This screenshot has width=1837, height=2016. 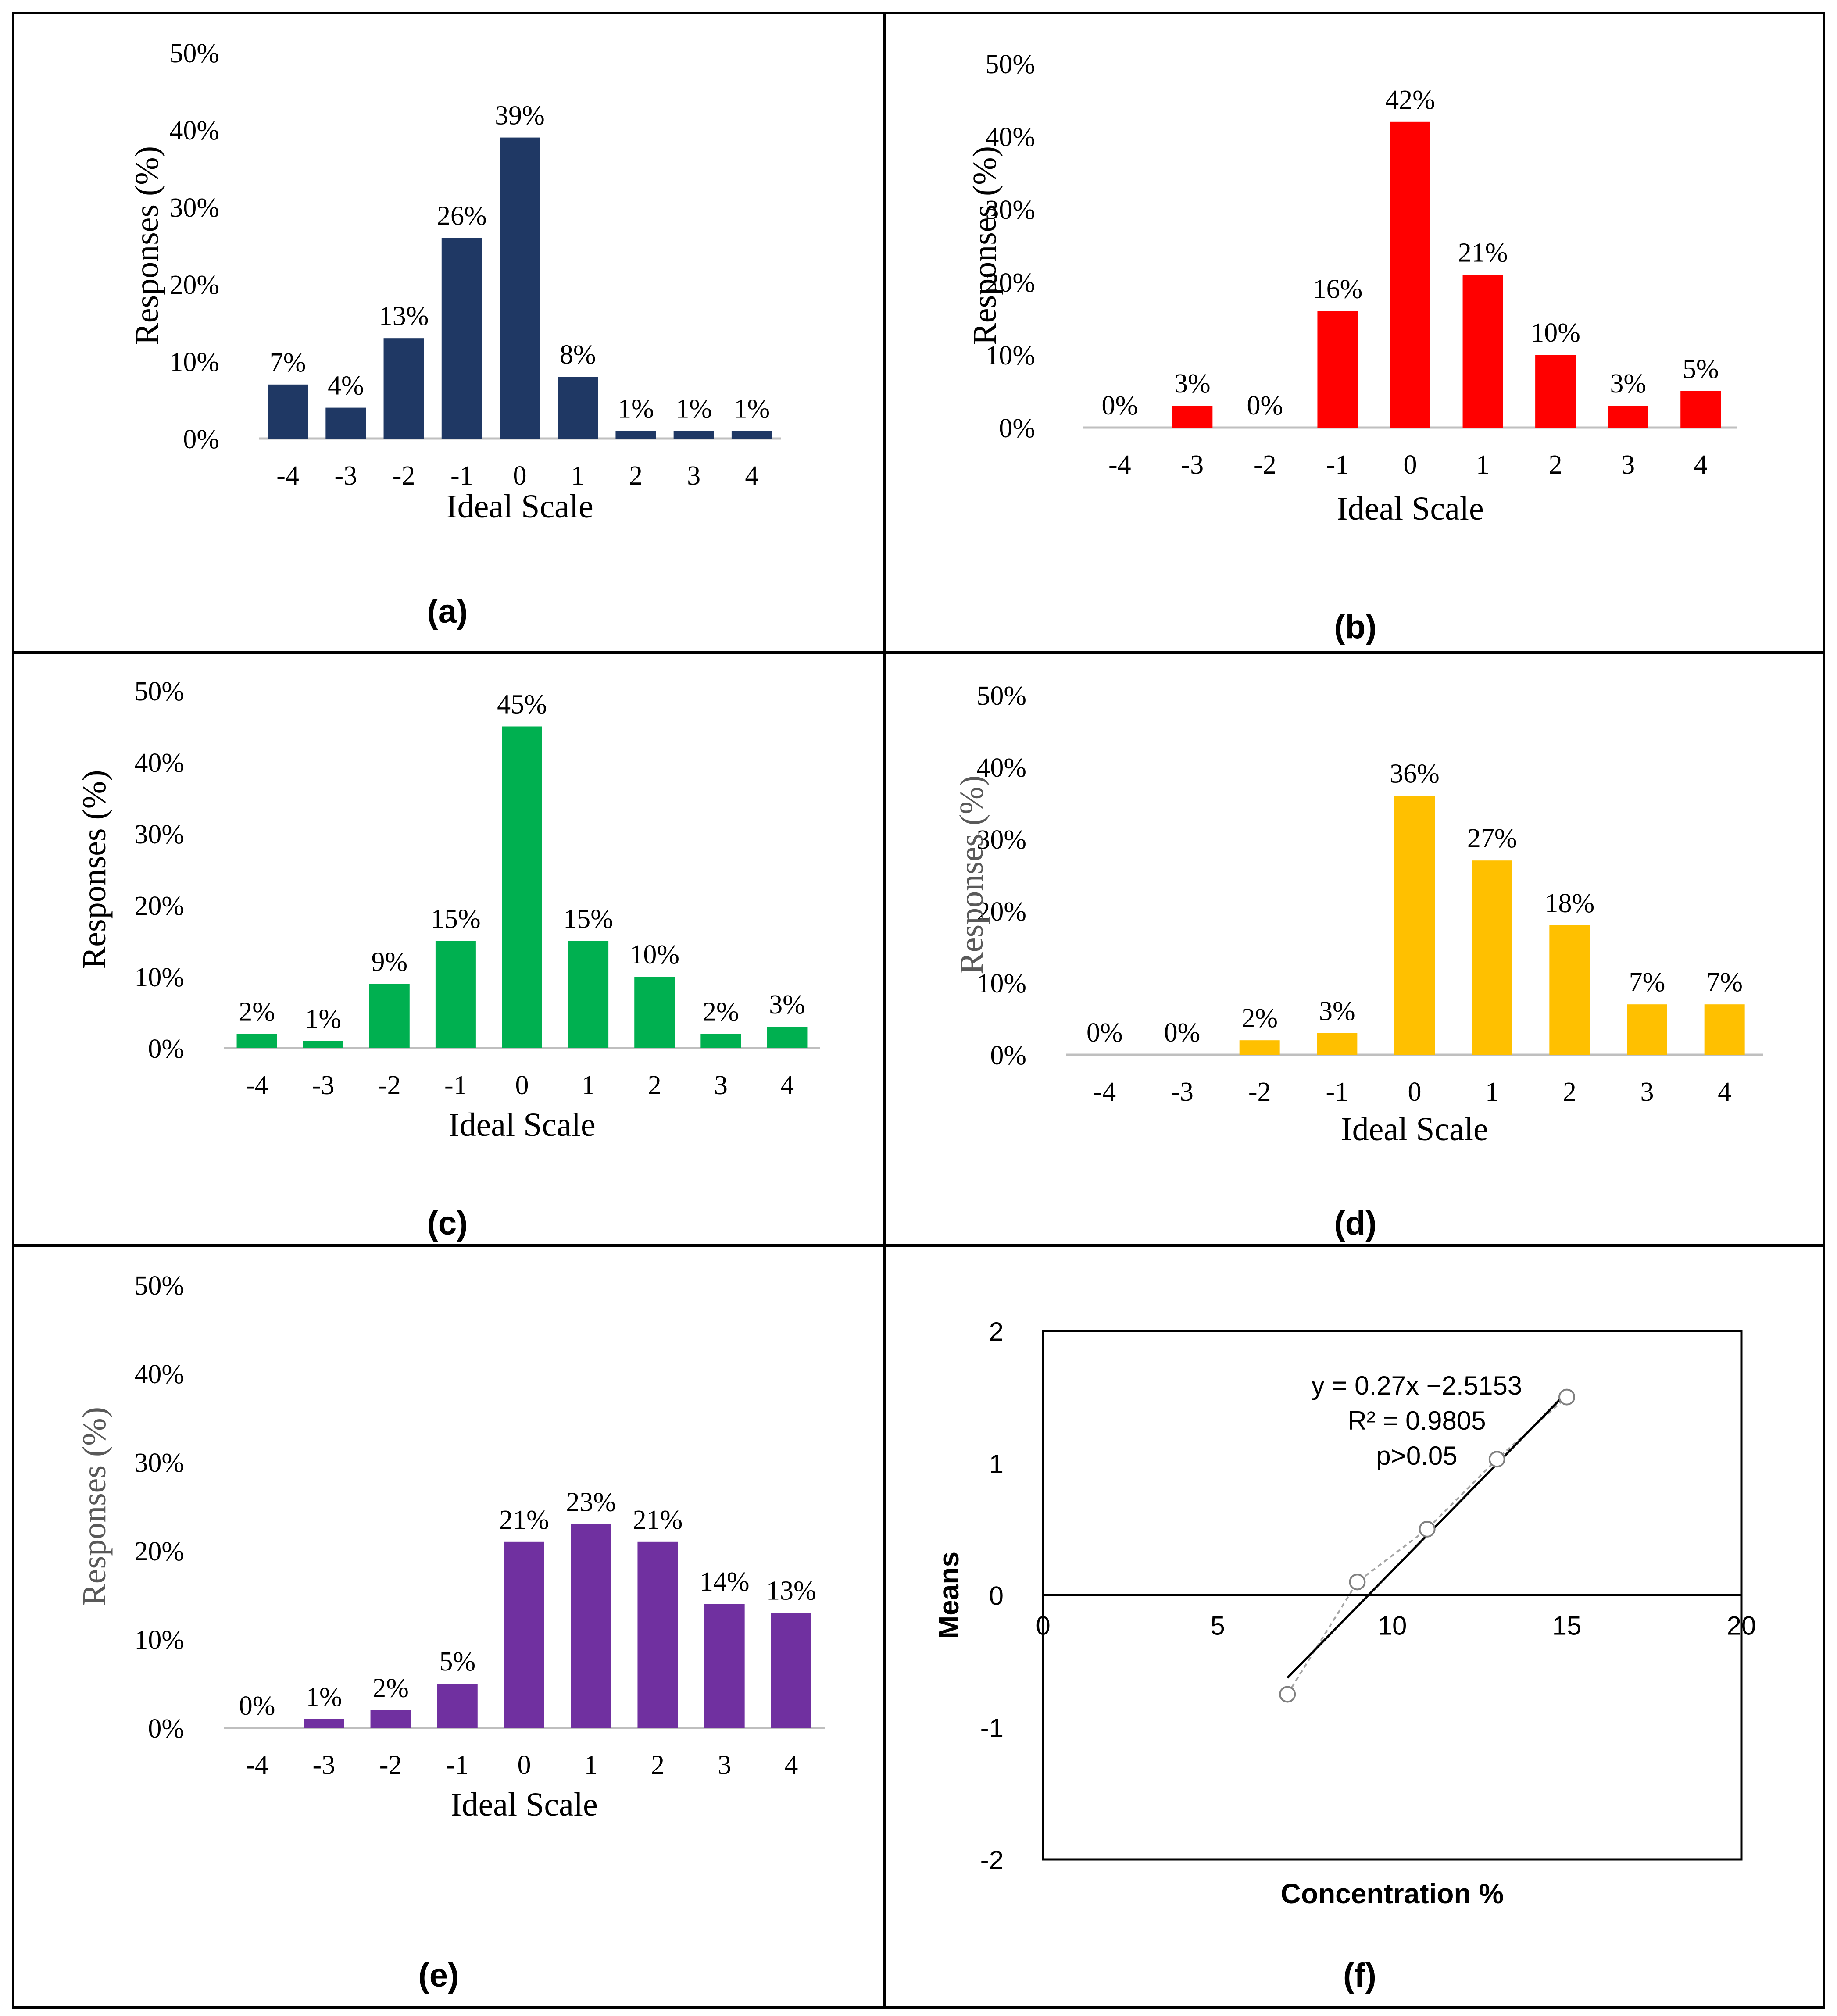 What do you see at coordinates (992, 1860) in the screenshot?
I see `y-tick-label: -2` at bounding box center [992, 1860].